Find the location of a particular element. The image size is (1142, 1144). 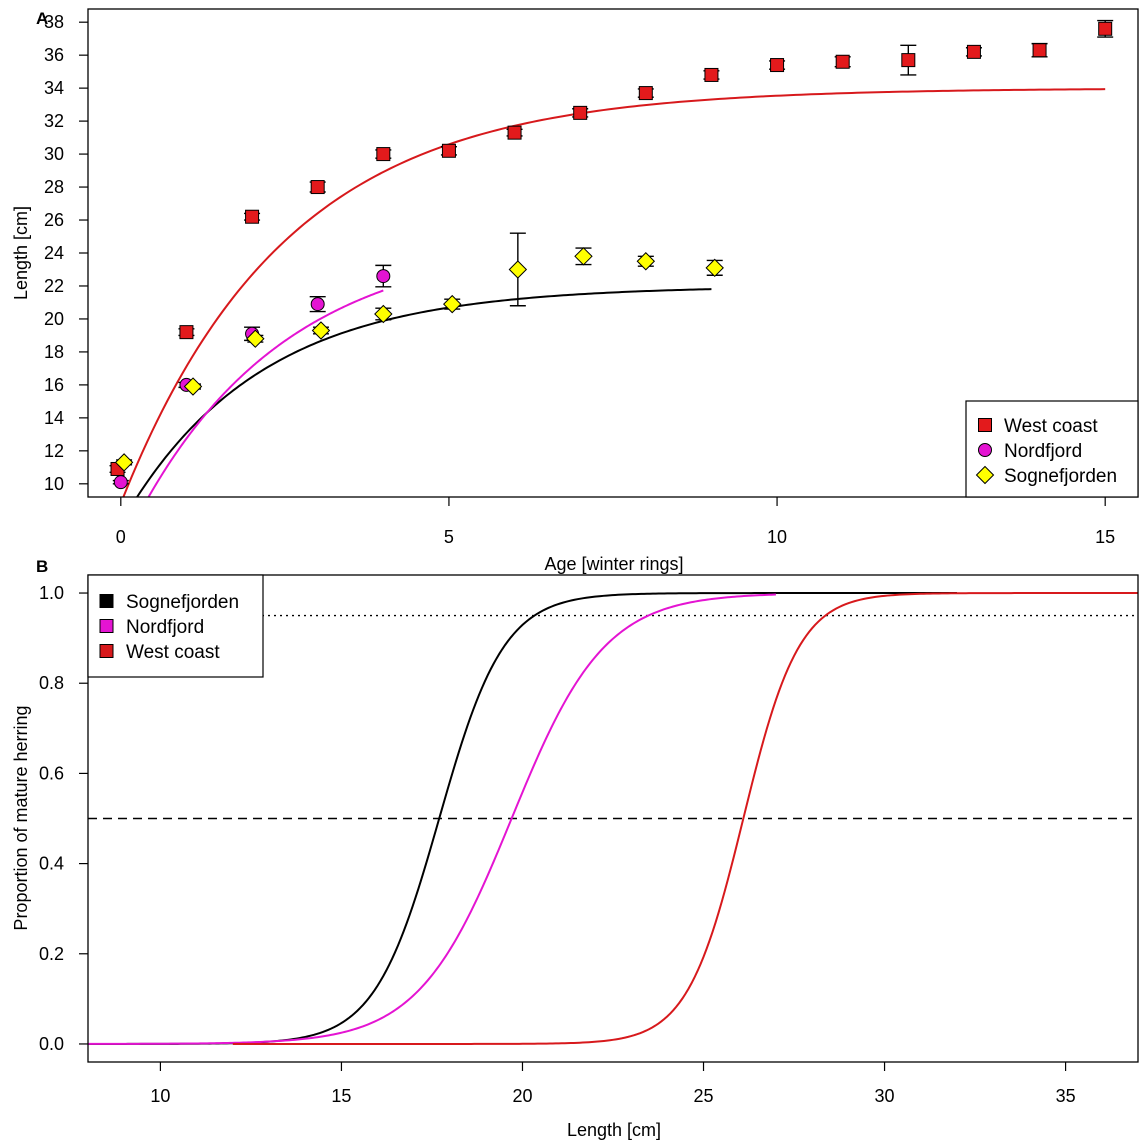

panel-a-y-label: Length [cm] is located at coordinates (21, 253).